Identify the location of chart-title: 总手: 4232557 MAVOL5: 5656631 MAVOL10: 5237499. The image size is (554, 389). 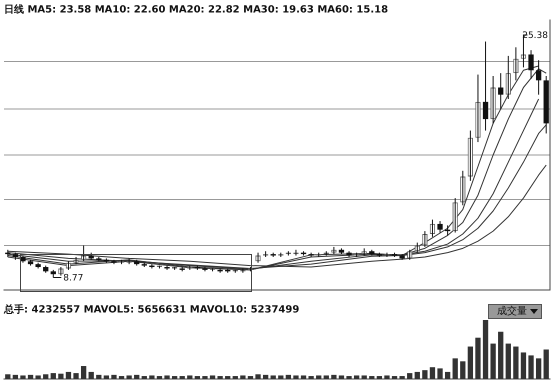
(151, 310).